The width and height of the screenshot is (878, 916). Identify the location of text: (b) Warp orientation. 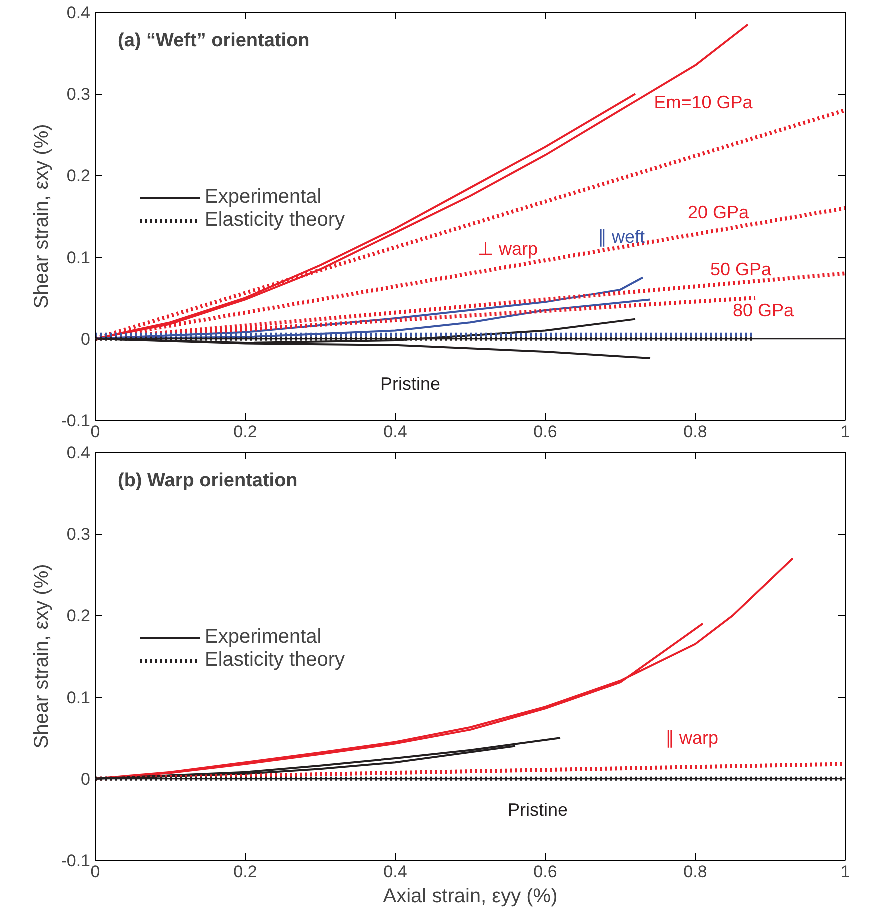
(208, 481).